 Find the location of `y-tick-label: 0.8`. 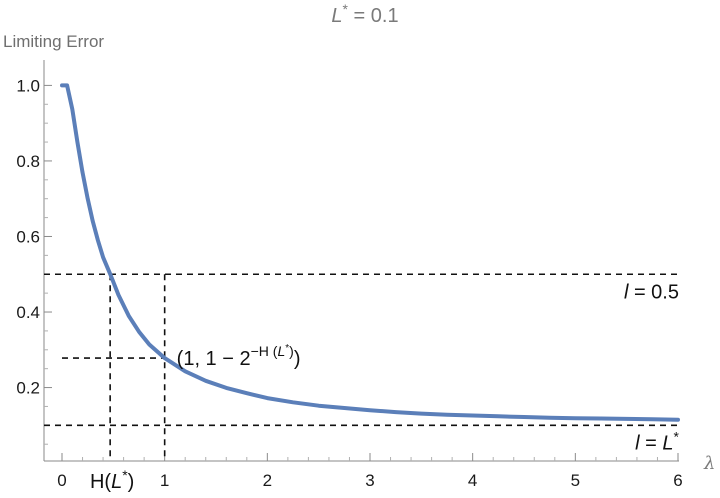

y-tick-label: 0.8 is located at coordinates (28, 161).